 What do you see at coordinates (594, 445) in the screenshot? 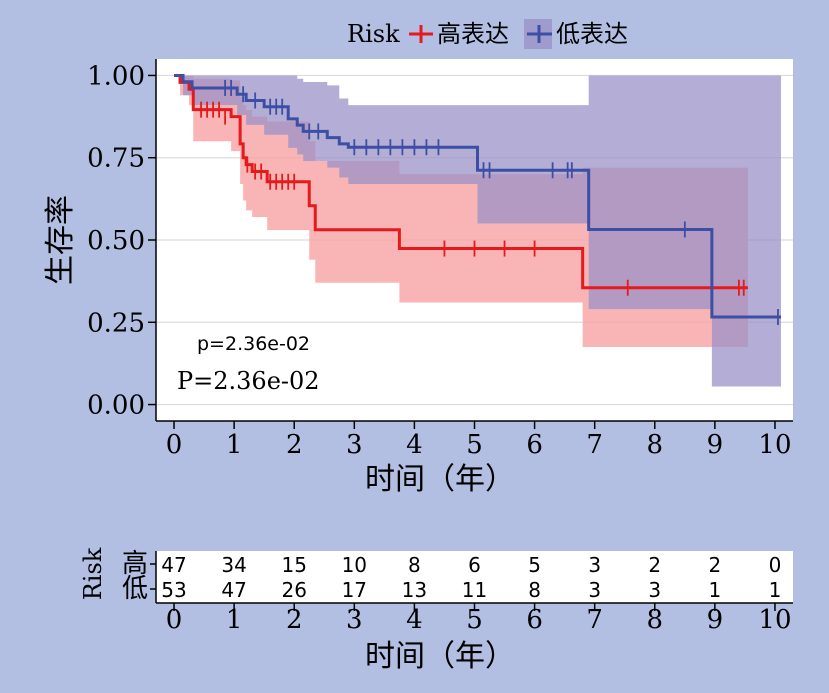
I see `x-tick-label-7: 7` at bounding box center [594, 445].